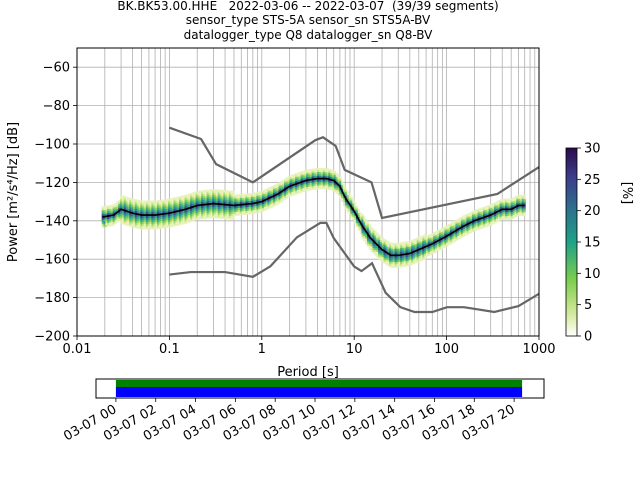 The height and width of the screenshot is (480, 640). I want to click on colorbar-tick-label: 15, so click(592, 243).